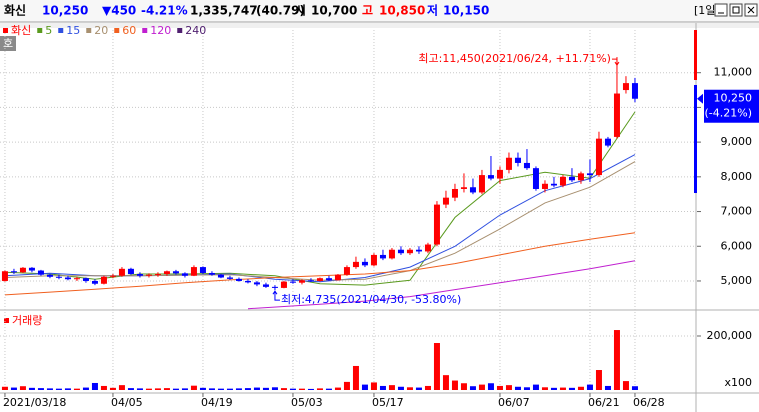 This screenshot has height=412, width=759. What do you see at coordinates (8, 43) in the screenshot?
I see `tab-button` at bounding box center [8, 43].